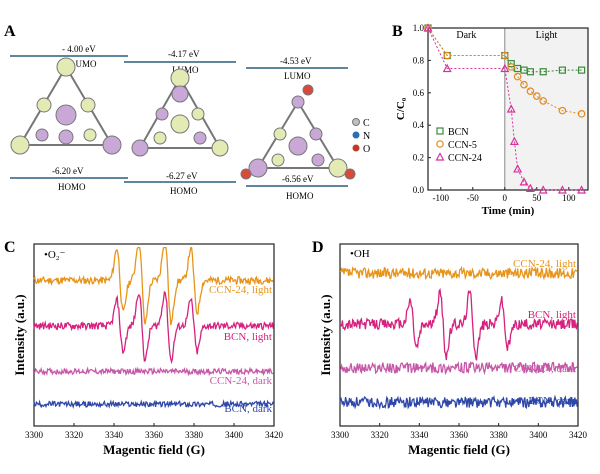 This screenshot has height=474, width=600. What do you see at coordinates (185, 70) in the screenshot?
I see `lumo-label-2: LUMO` at bounding box center [185, 70].